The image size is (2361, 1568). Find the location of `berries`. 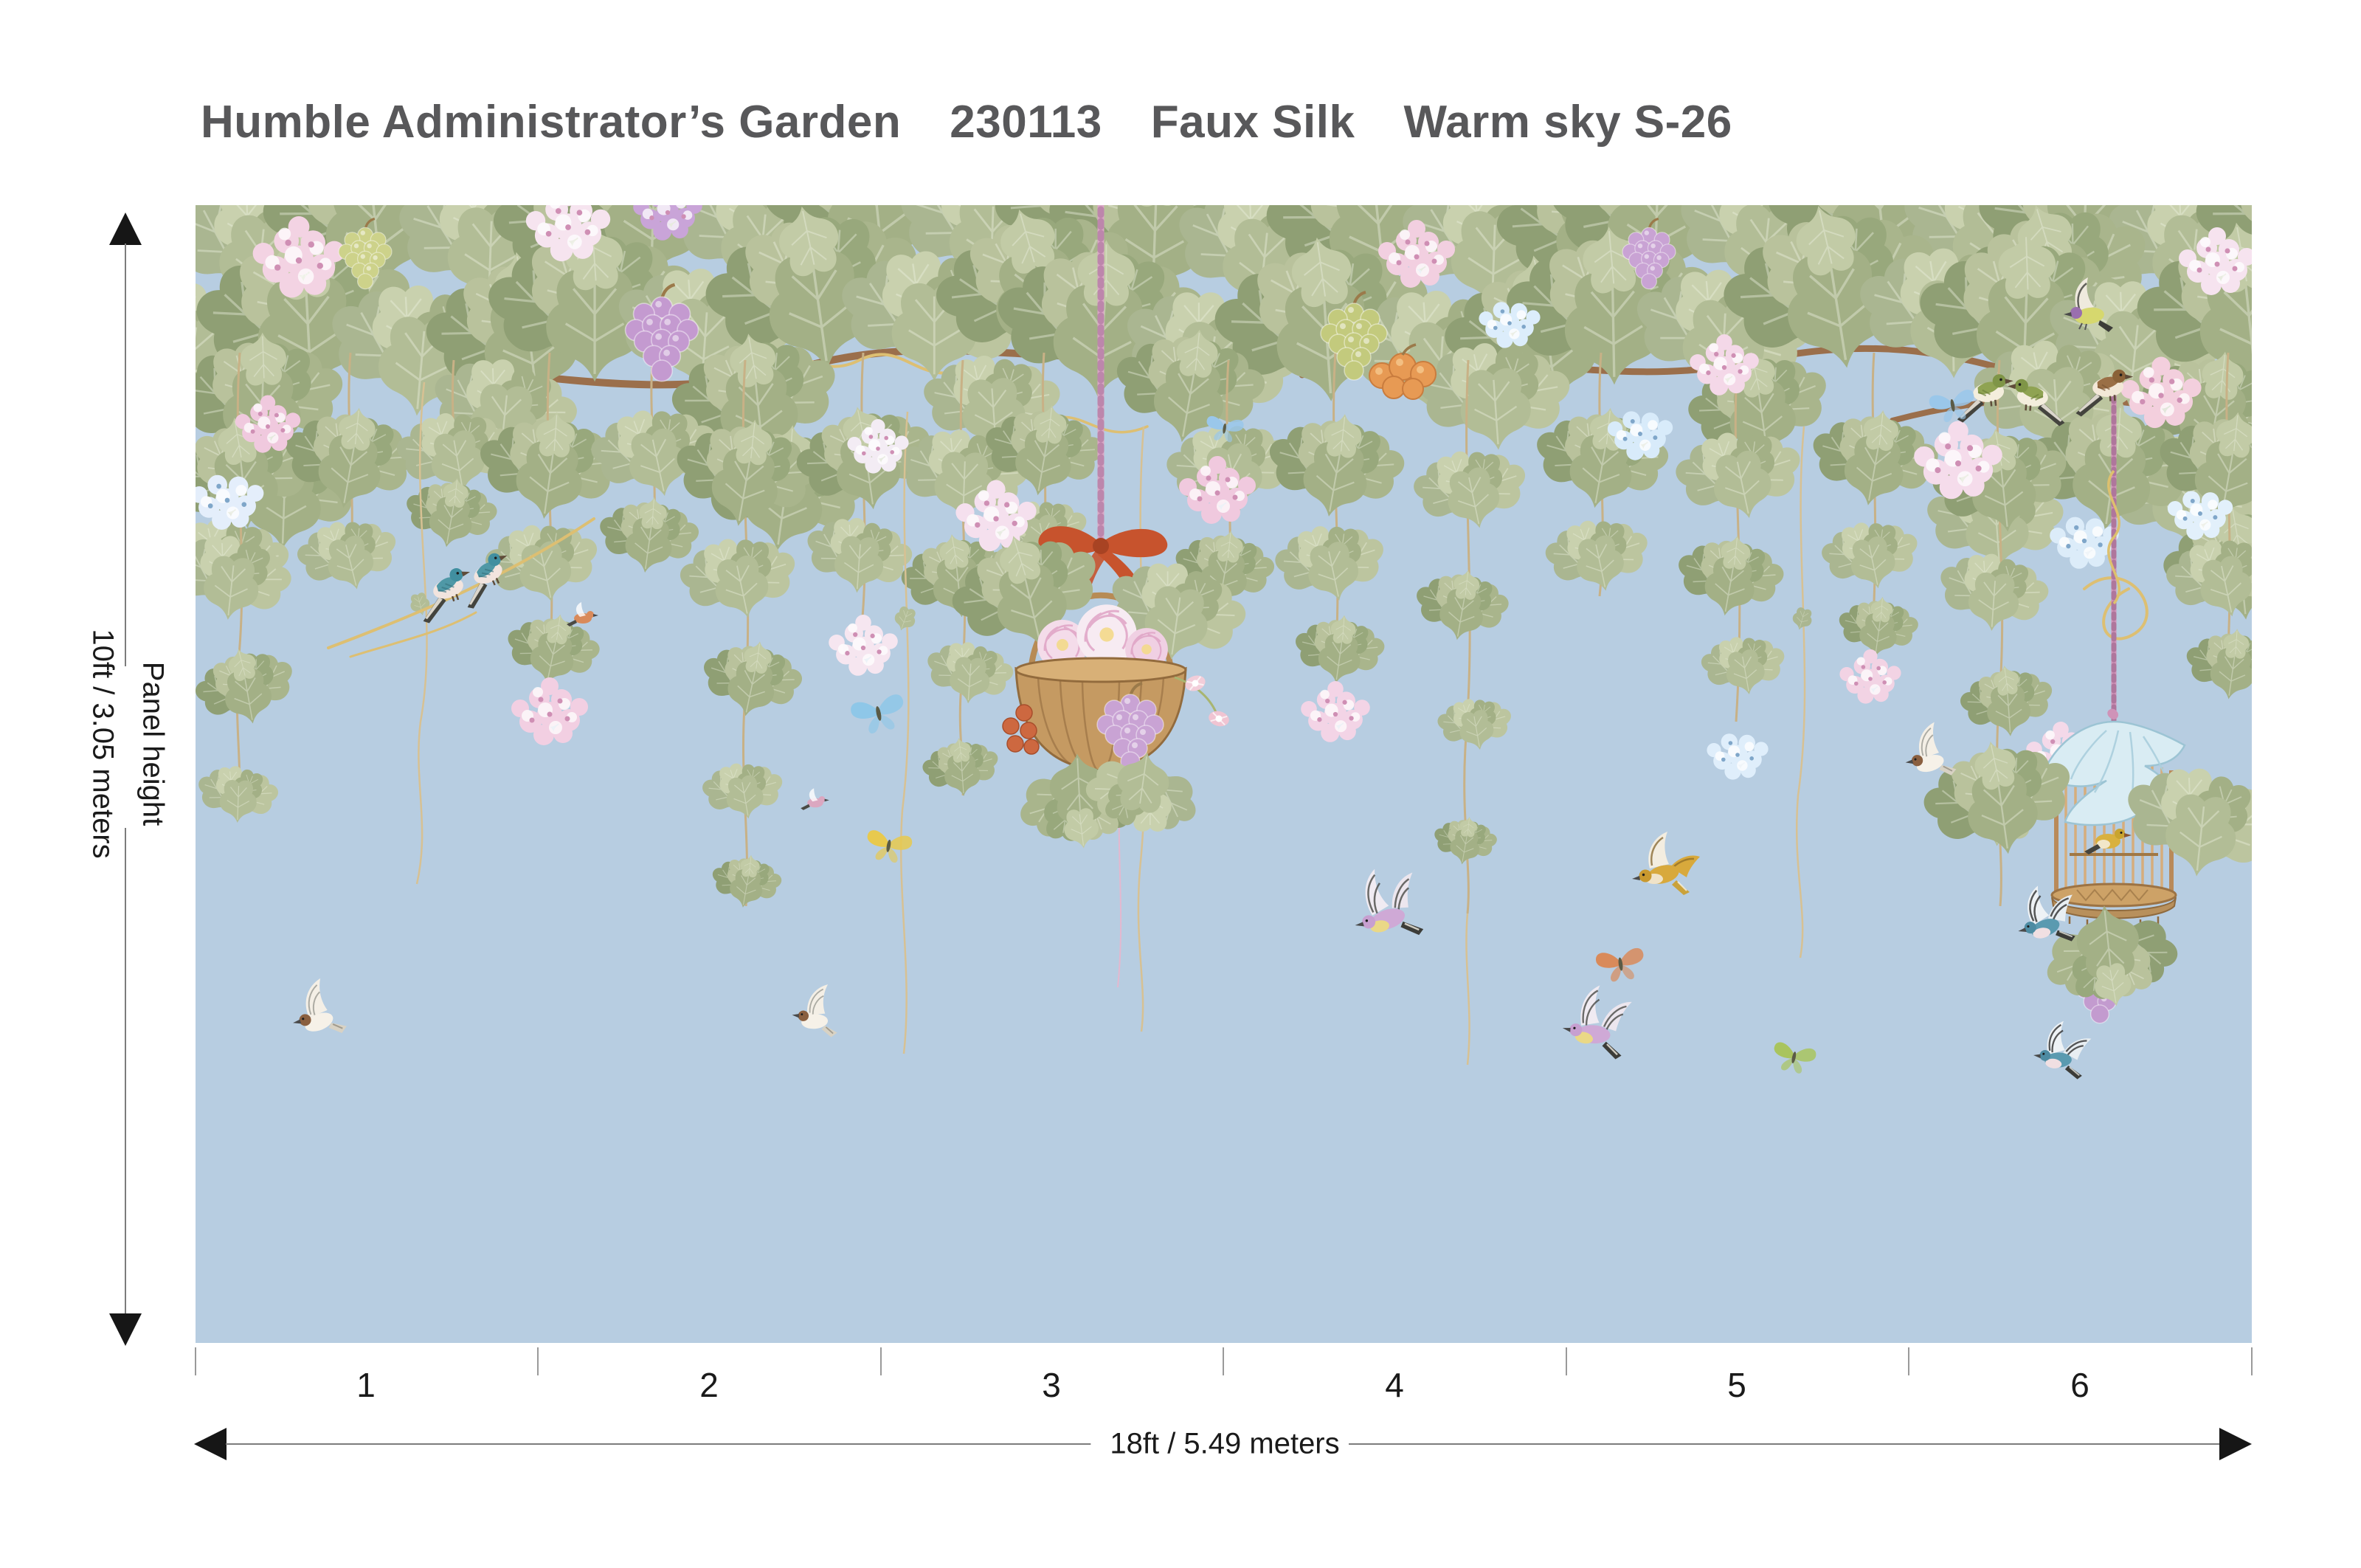

berries is located at coordinates (1021, 729).